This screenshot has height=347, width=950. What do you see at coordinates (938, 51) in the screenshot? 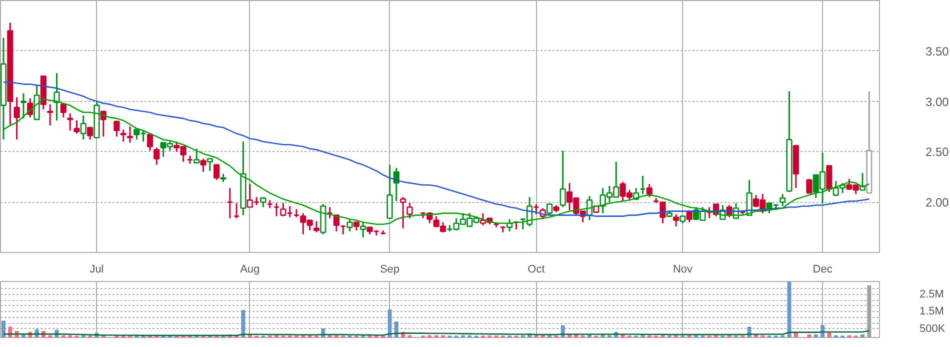
I see `y-tick-label: 3.50` at bounding box center [938, 51].